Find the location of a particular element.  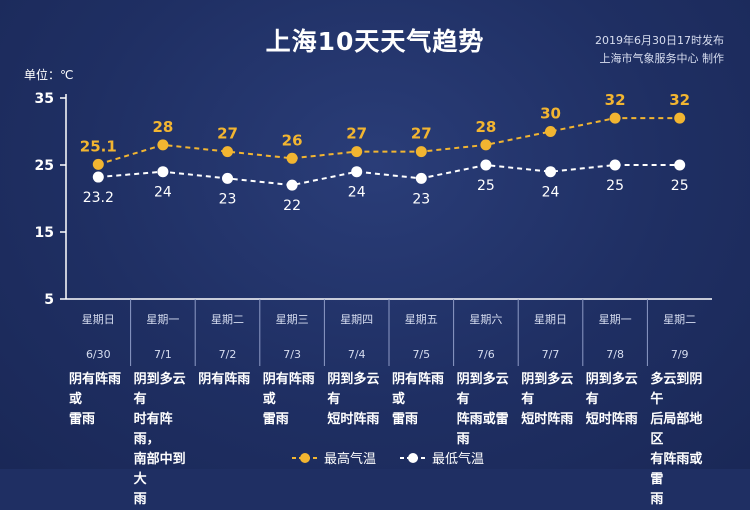

legend-low: 最低气温 is located at coordinates (442, 457).